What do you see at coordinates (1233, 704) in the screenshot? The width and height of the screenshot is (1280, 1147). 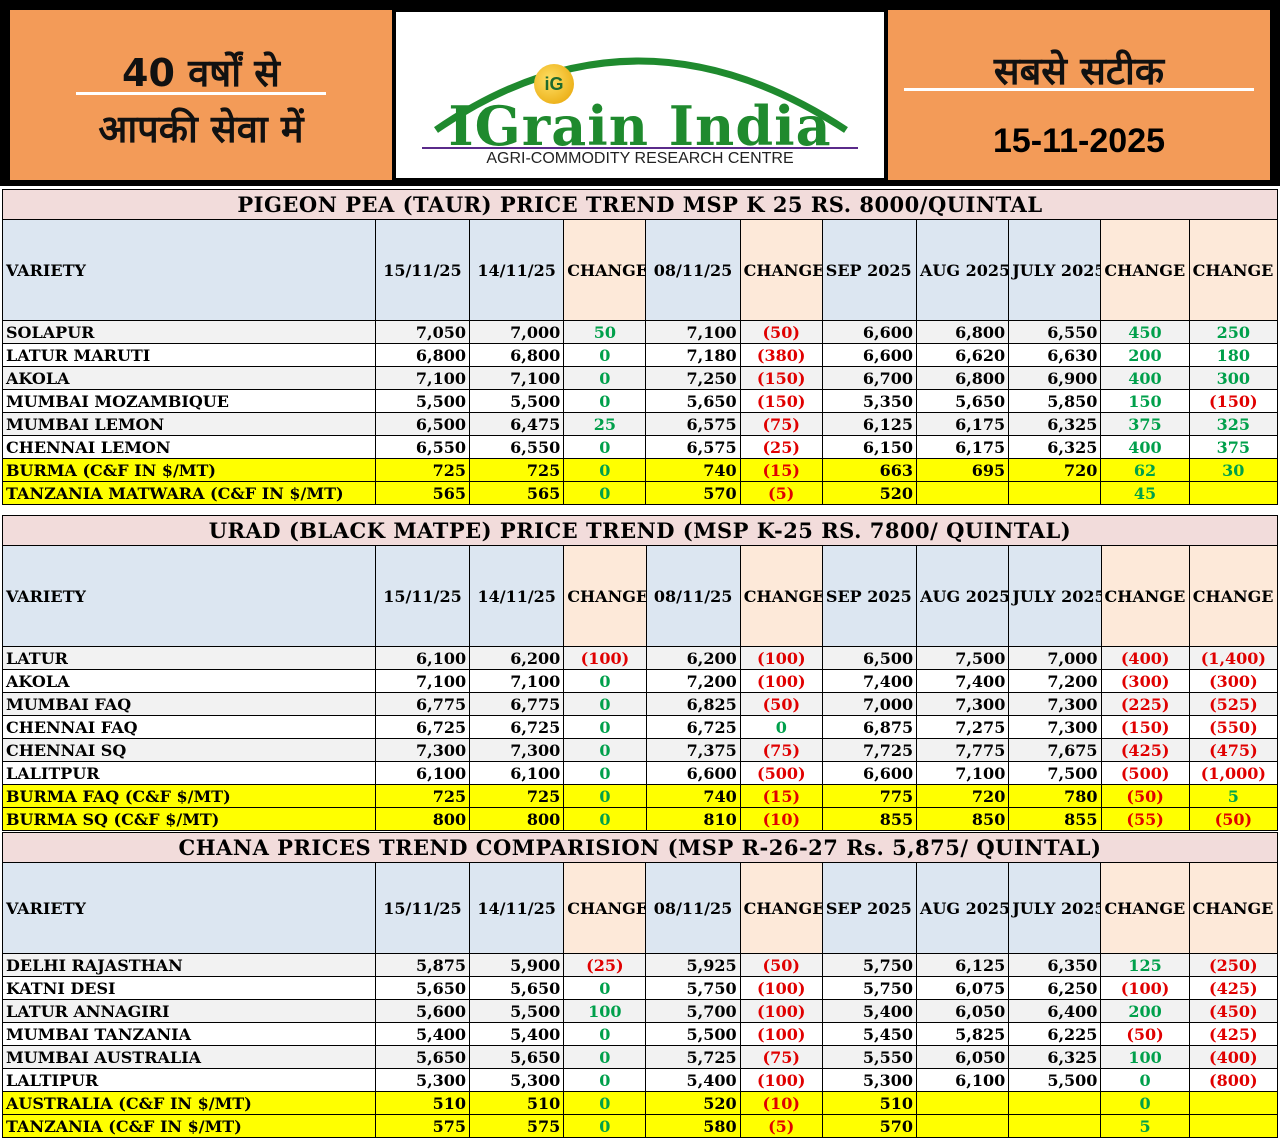 I see `change-cell: (525)` at bounding box center [1233, 704].